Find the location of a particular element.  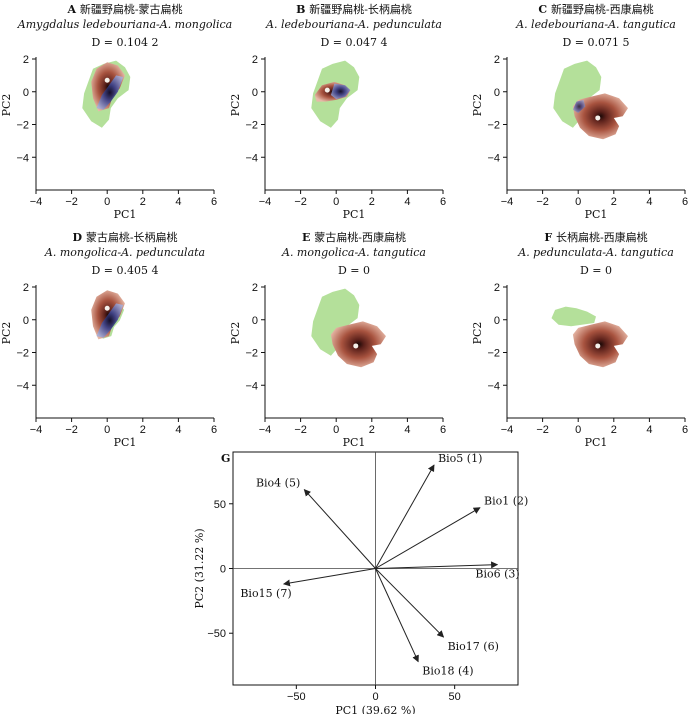

panel-title: C 新疆野扁桃-西康扁桃 is located at coordinates (595, 9).